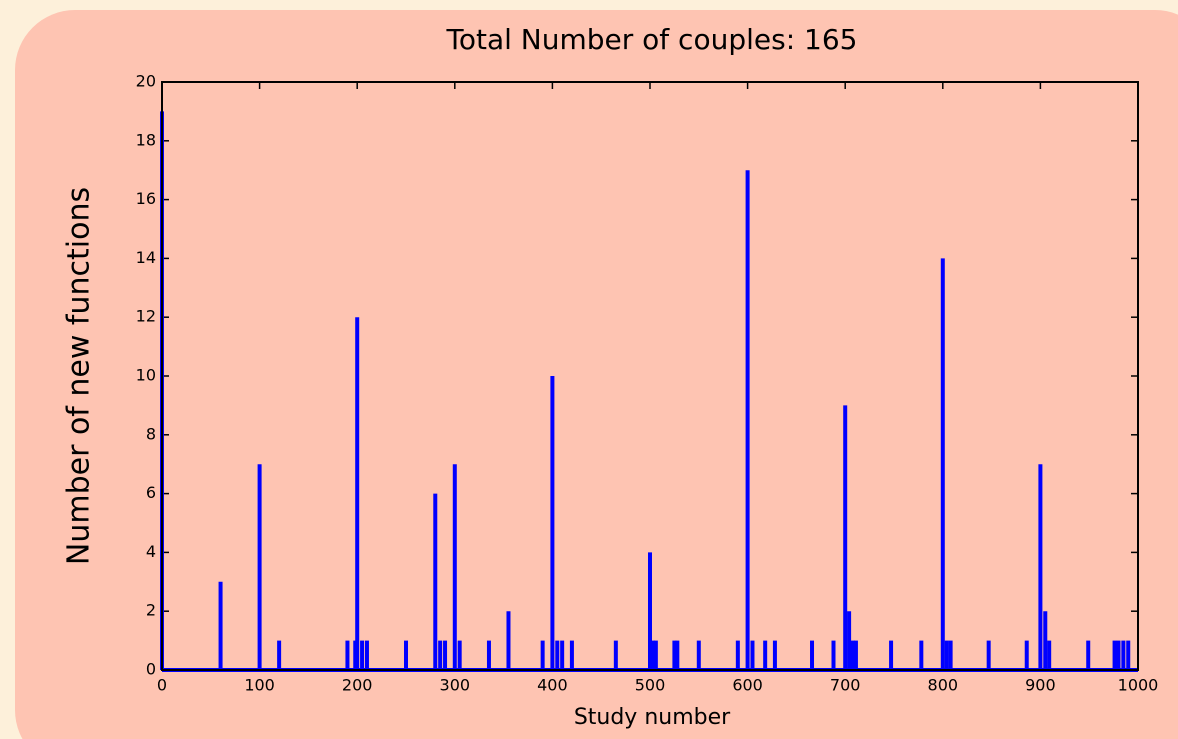  Describe the element at coordinates (1138, 685) in the screenshot. I see `x-tick-label: 1000` at that location.